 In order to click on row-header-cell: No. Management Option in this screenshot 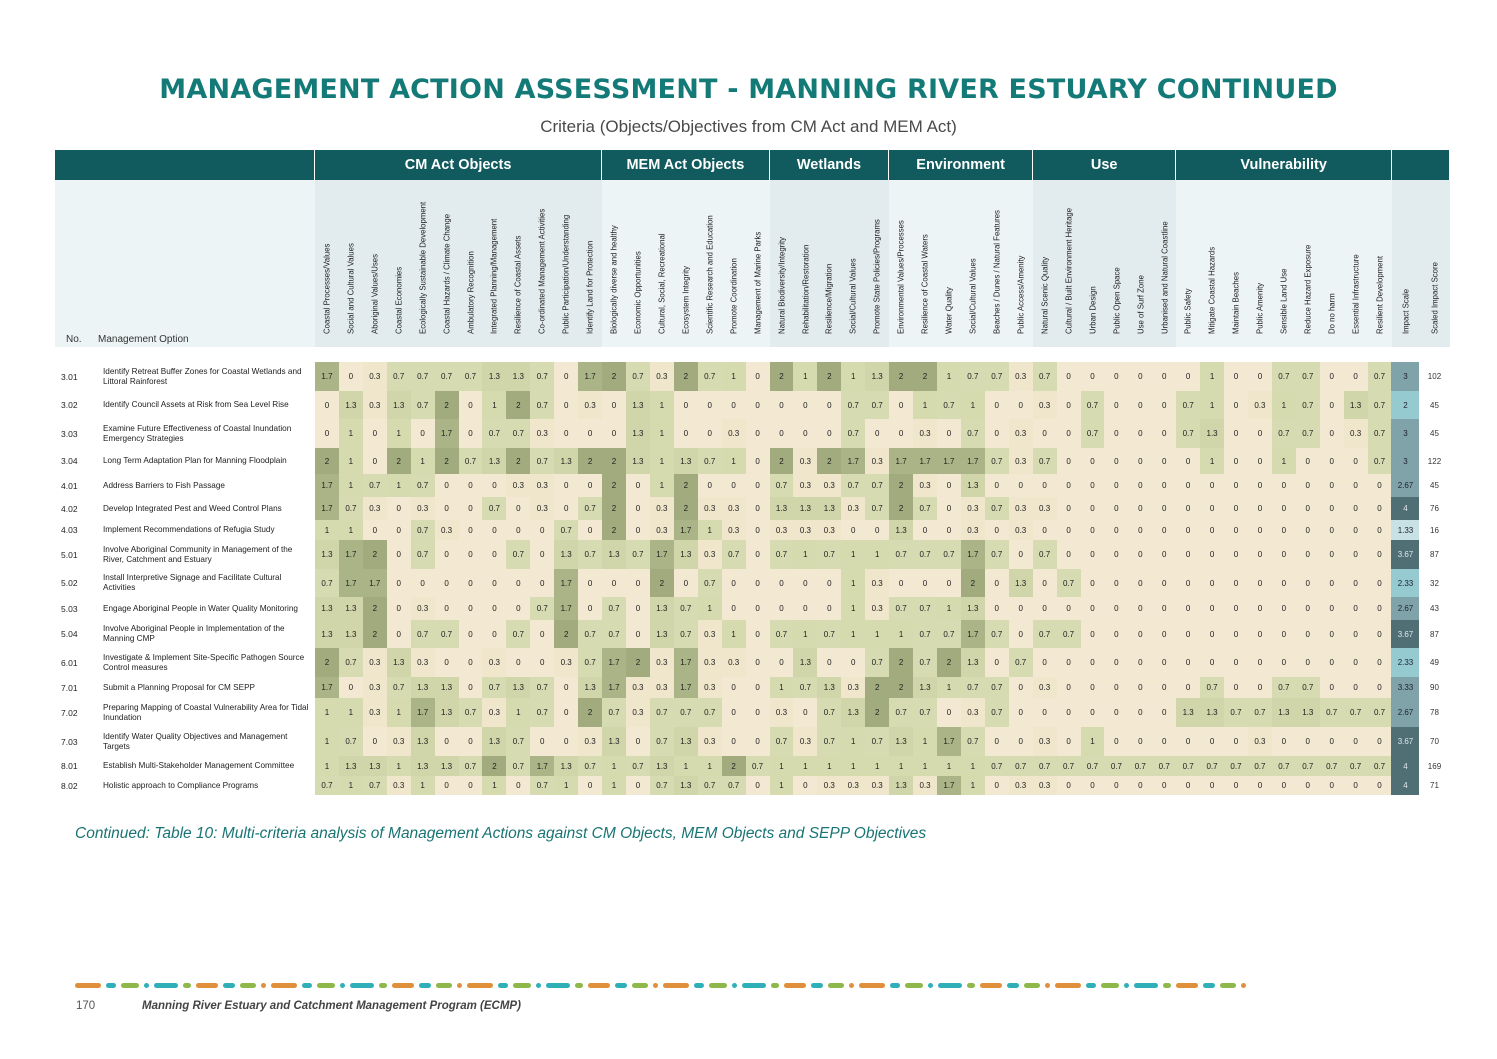, I will do `click(185, 263)`.